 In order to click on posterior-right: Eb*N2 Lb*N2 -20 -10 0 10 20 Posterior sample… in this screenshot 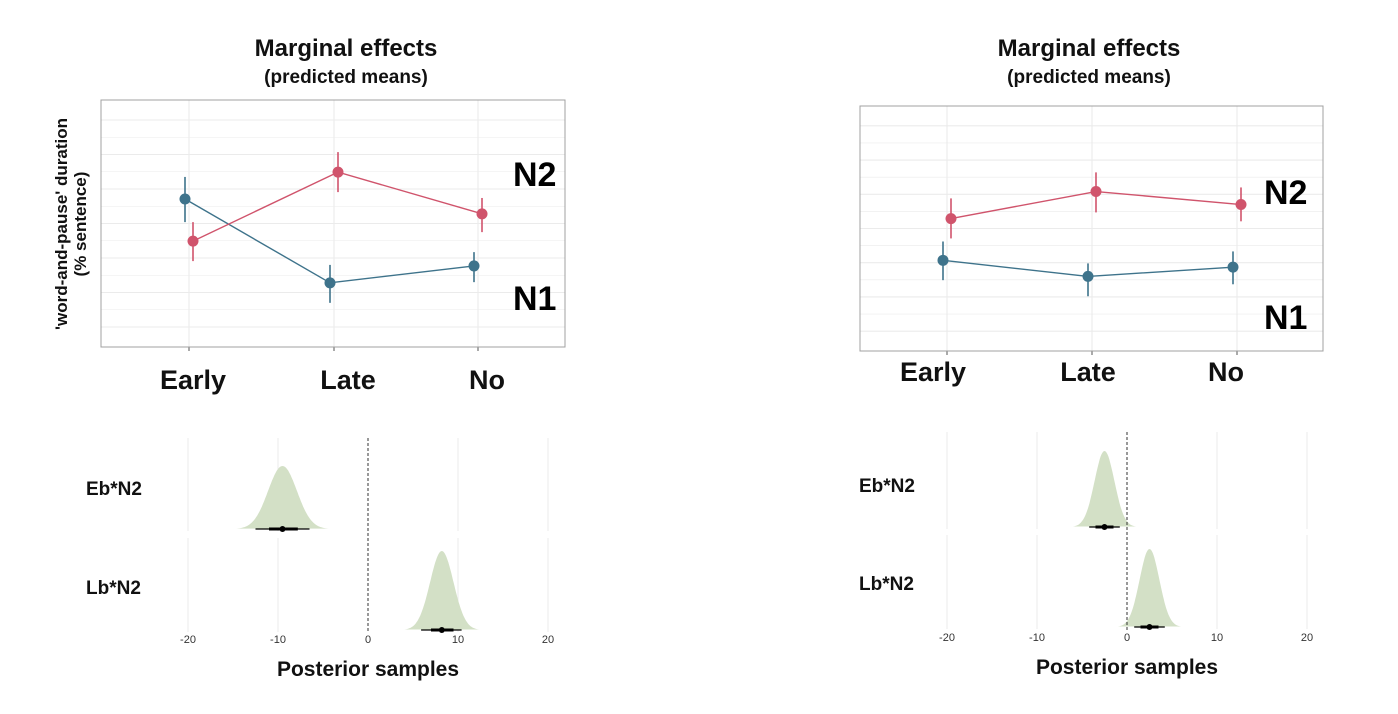, I will do `click(1086, 555)`.